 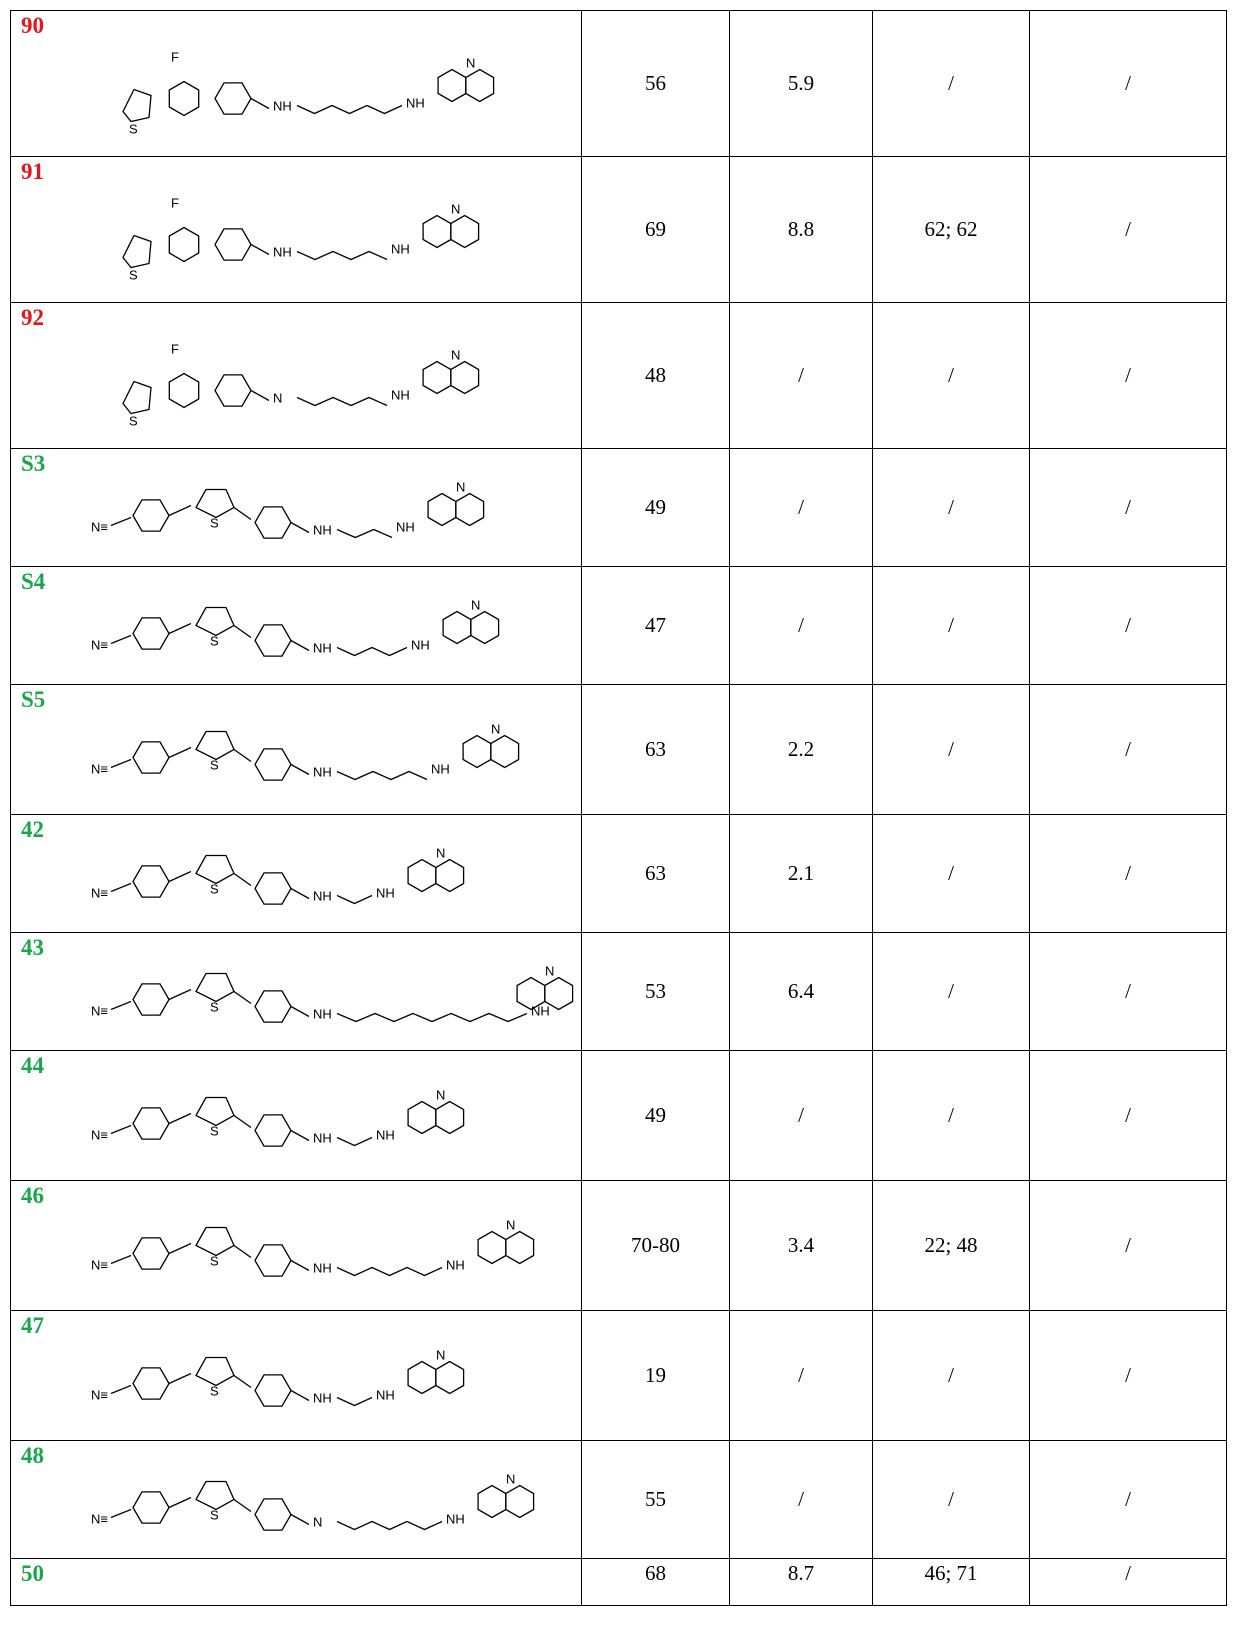 I want to click on table-row: S3 N≡ S NH NH N 49// /, so click(x=618, y=507).